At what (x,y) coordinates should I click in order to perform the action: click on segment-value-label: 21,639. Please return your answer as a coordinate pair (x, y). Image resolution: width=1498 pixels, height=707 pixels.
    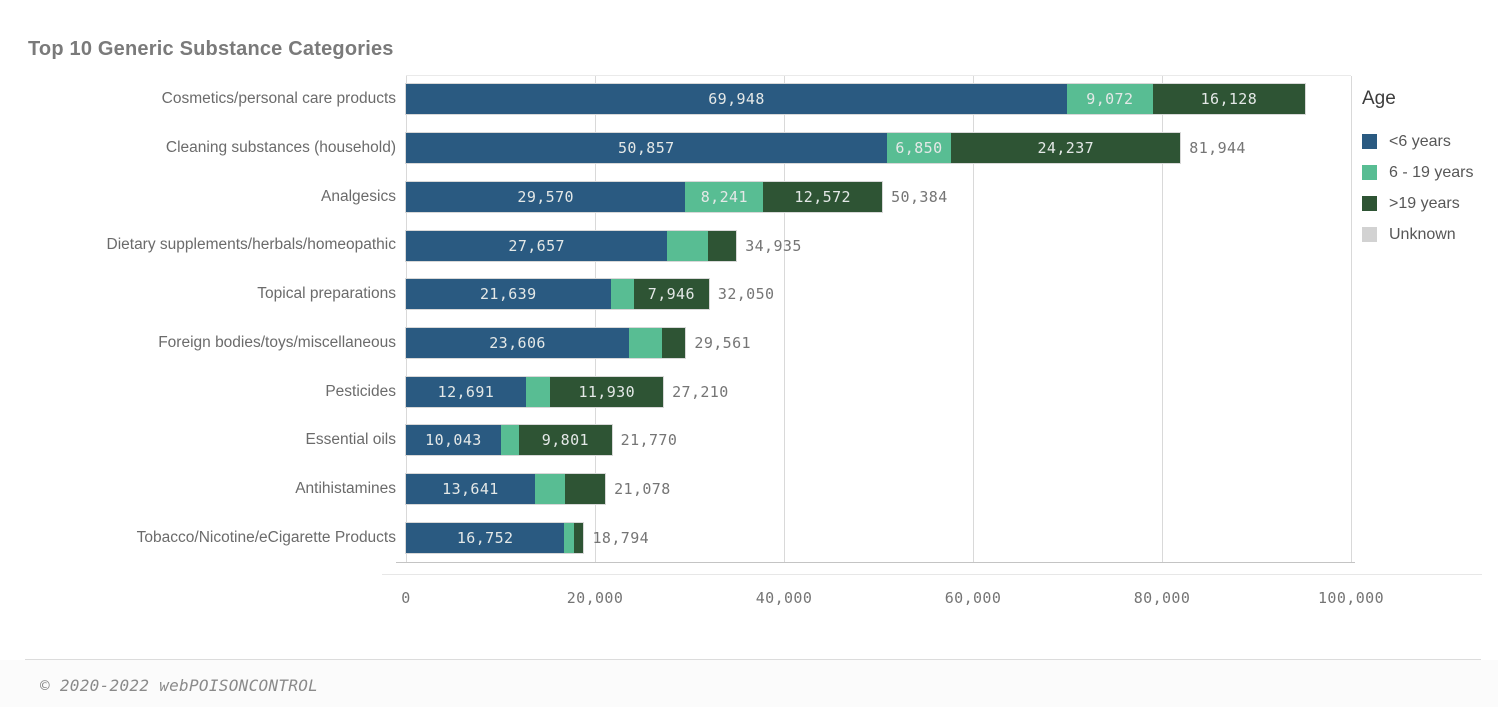
    Looking at the image, I should click on (508, 294).